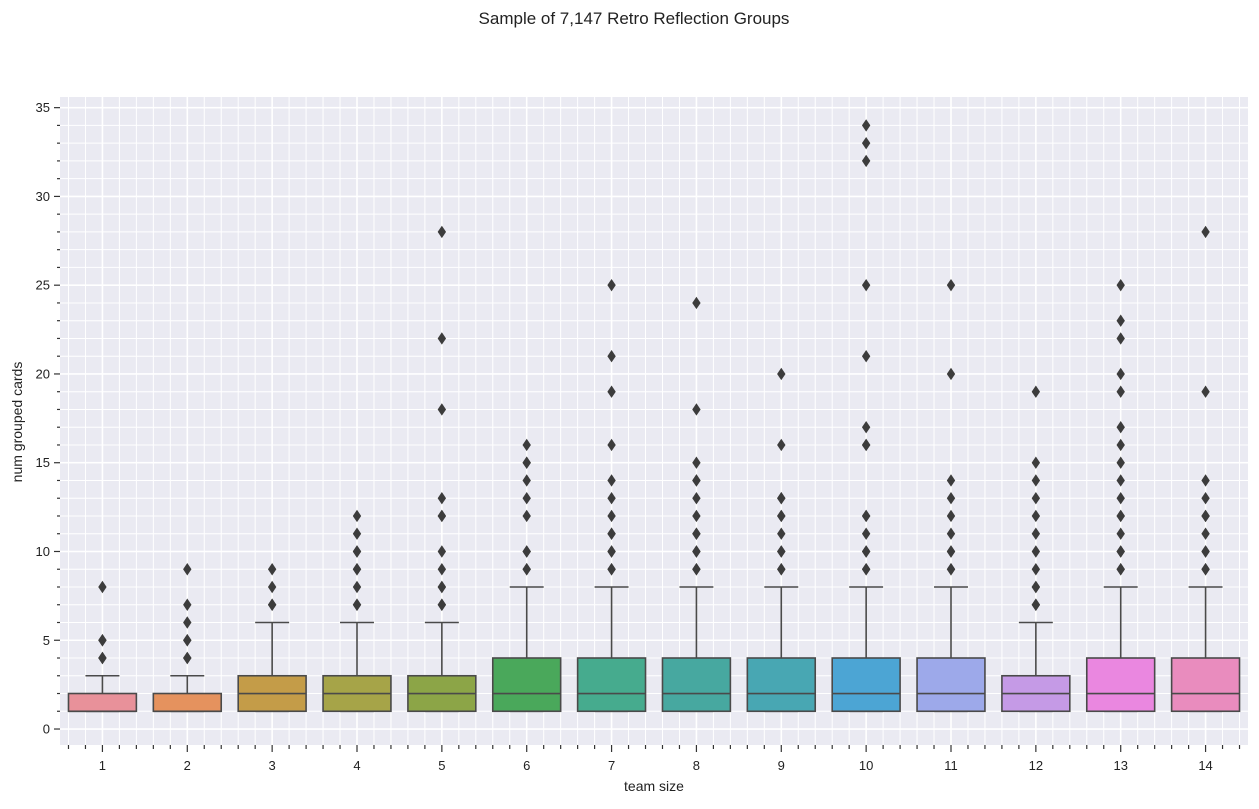 Image resolution: width=1259 pixels, height=809 pixels. I want to click on y-tick-label: 10, so click(43, 551).